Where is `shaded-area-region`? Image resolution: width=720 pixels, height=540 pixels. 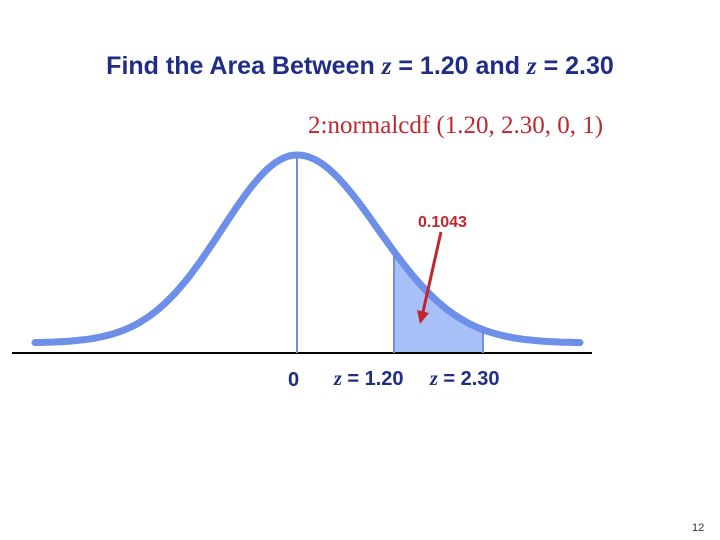 shaded-area-region is located at coordinates (438, 302).